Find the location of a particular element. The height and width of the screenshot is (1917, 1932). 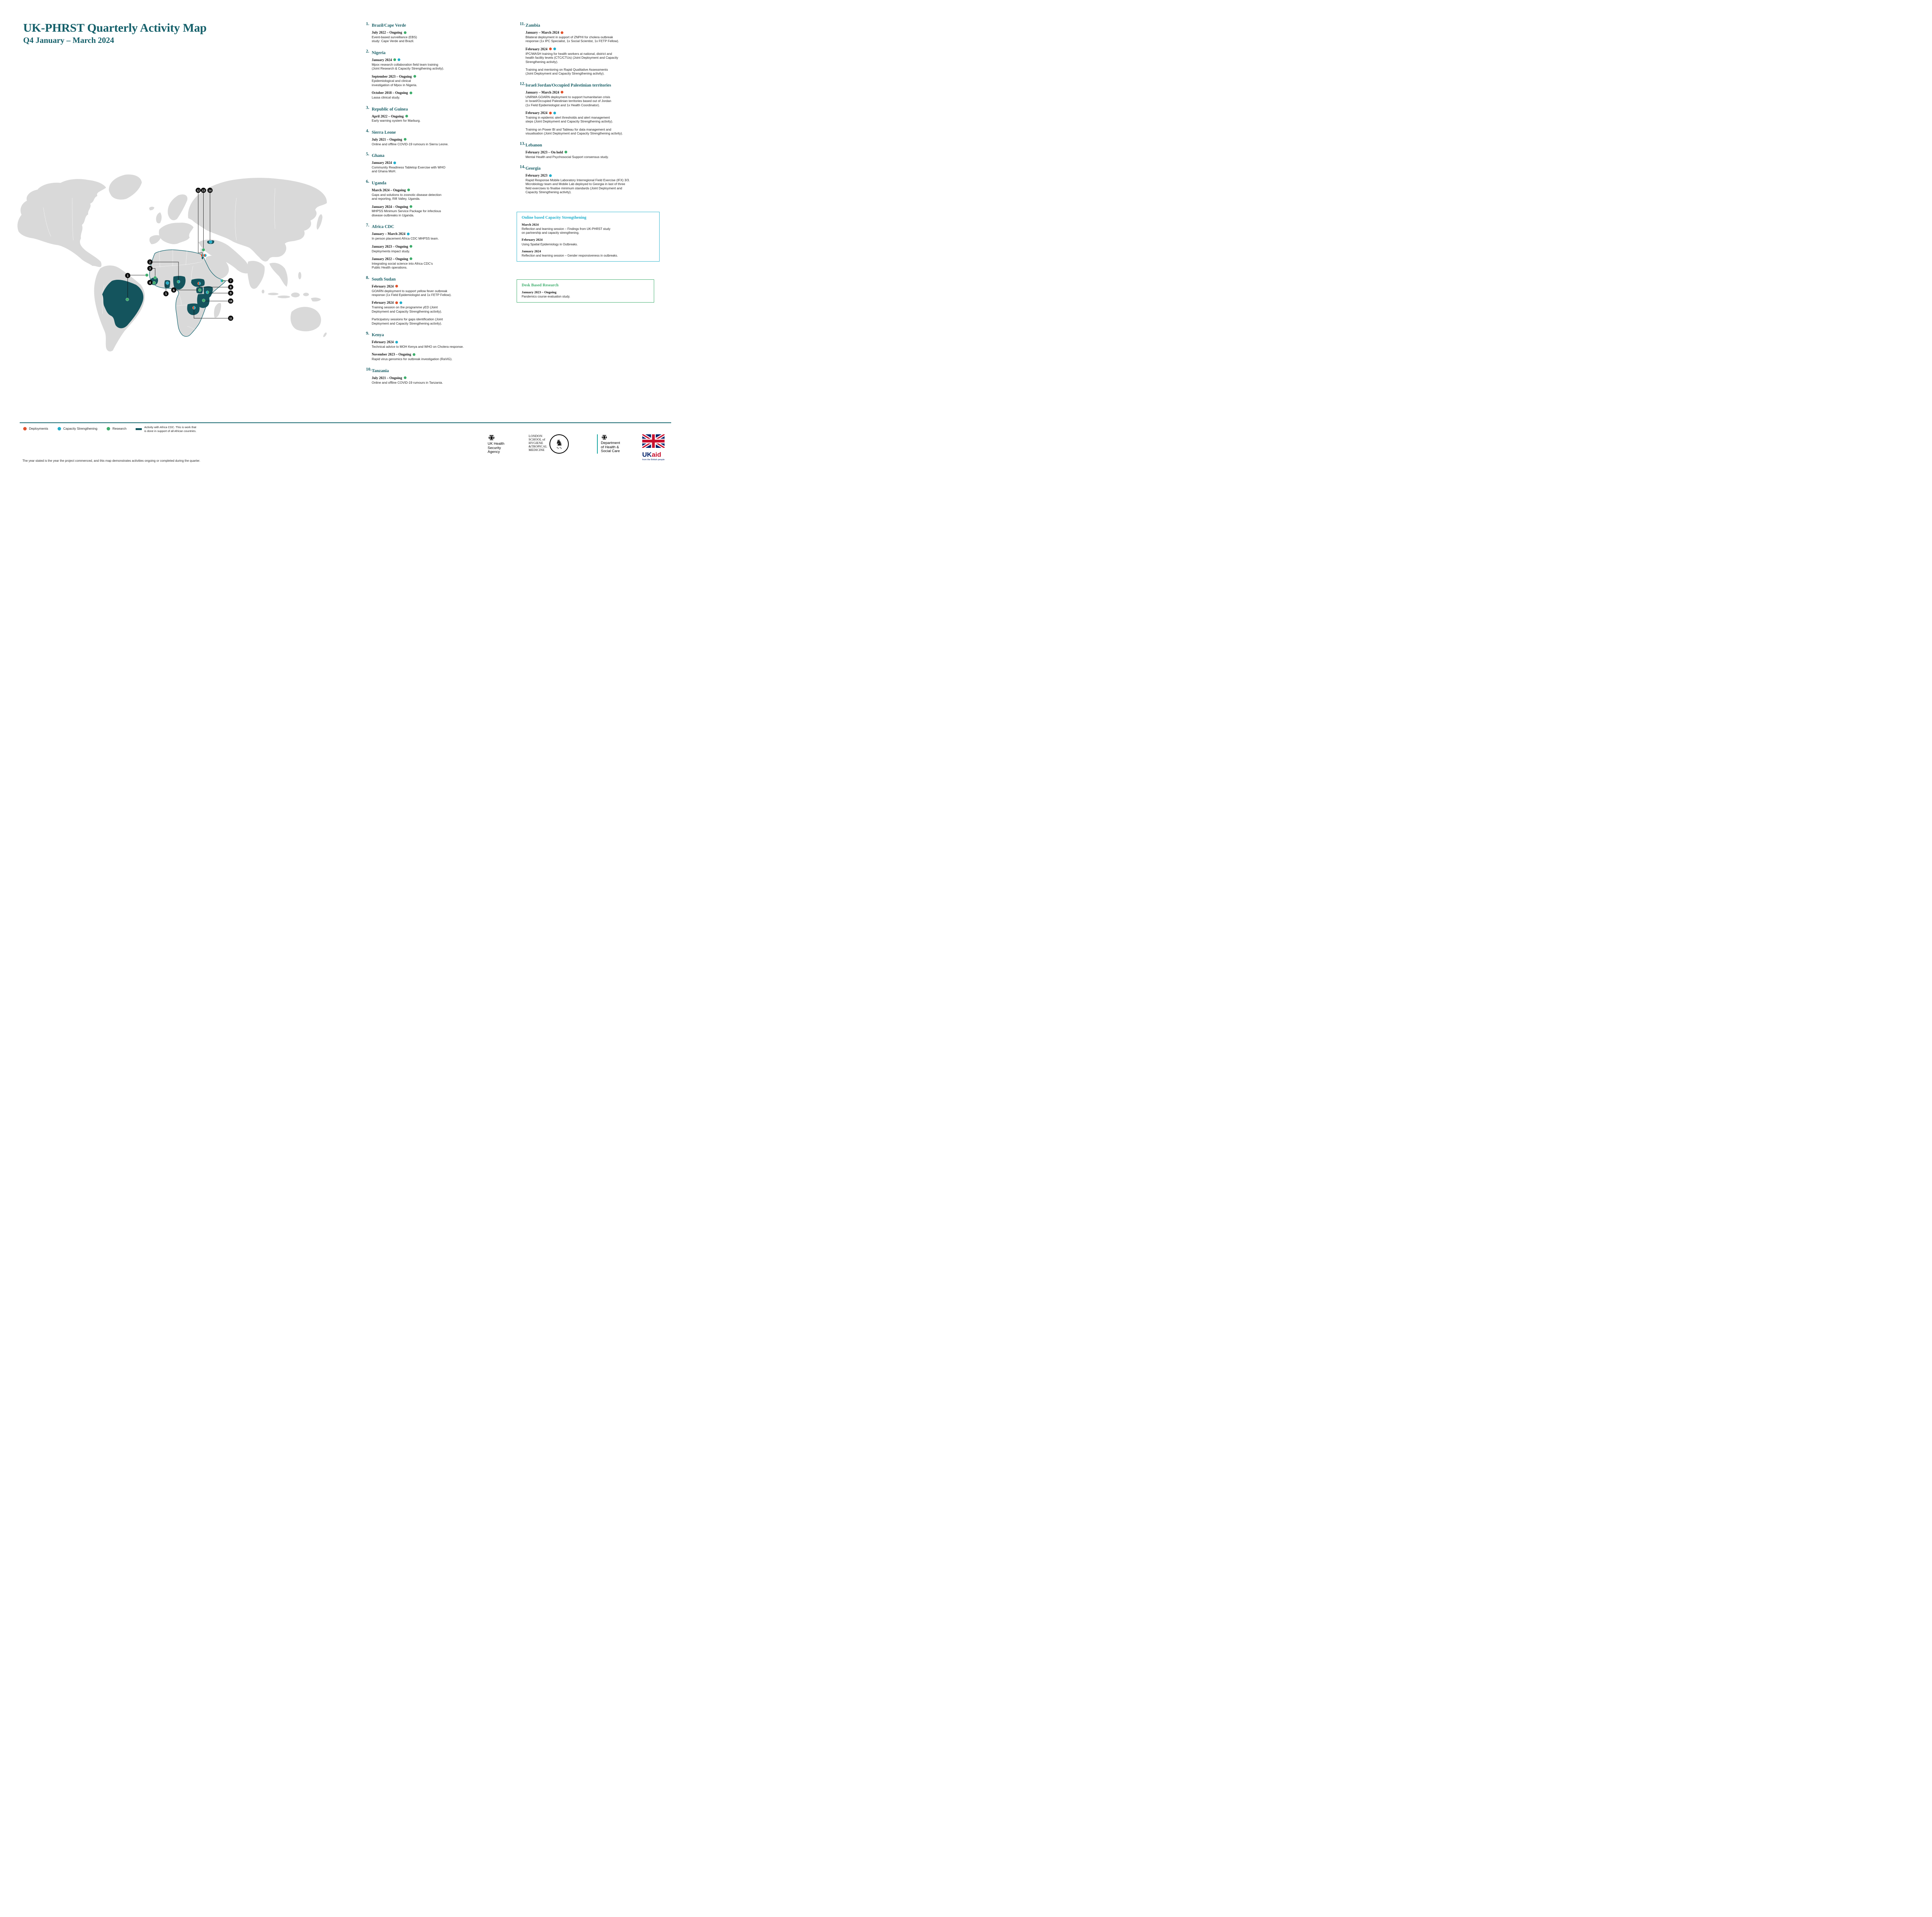

logo-dhsc-text: Department of Health & Social Care is located at coordinates (610, 448).